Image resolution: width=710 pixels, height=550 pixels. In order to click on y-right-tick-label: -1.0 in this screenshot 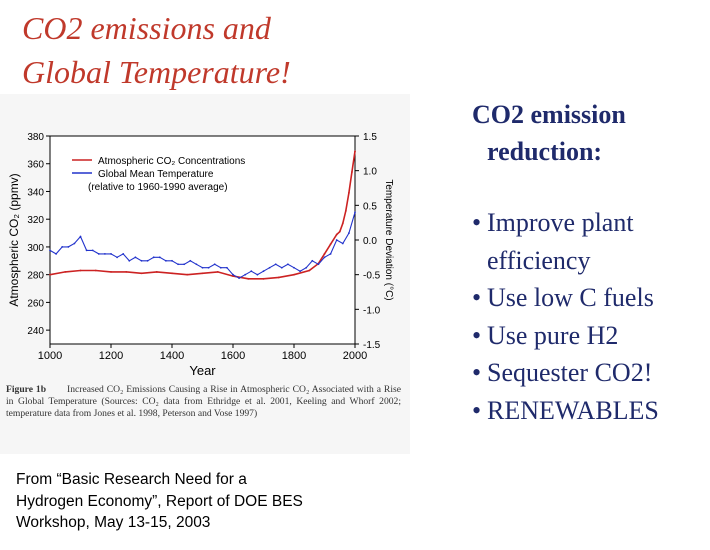, I will do `click(372, 310)`.